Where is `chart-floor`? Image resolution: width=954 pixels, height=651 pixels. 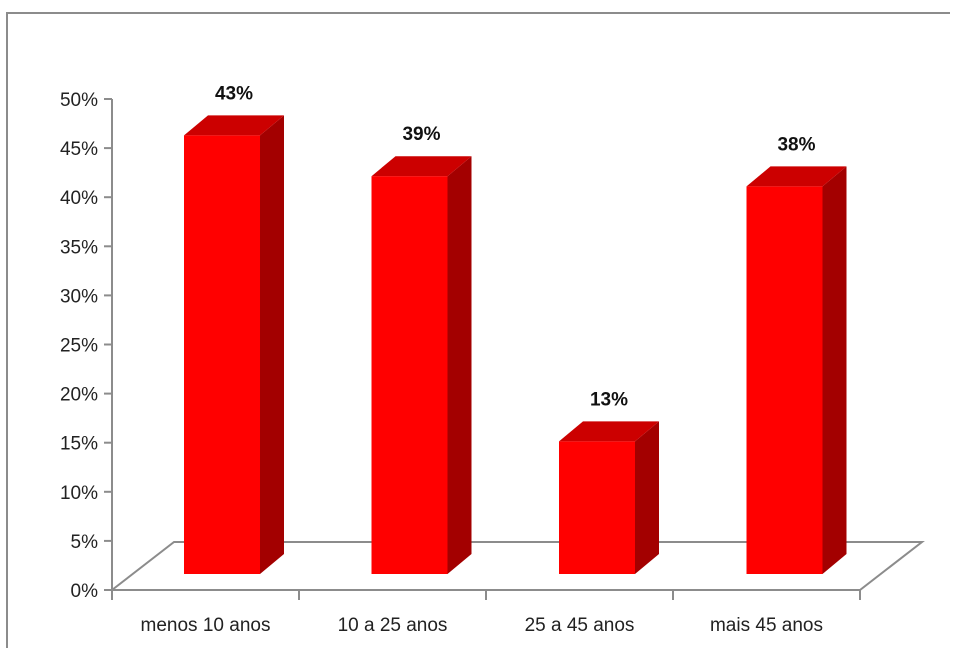
chart-floor is located at coordinates (517, 566).